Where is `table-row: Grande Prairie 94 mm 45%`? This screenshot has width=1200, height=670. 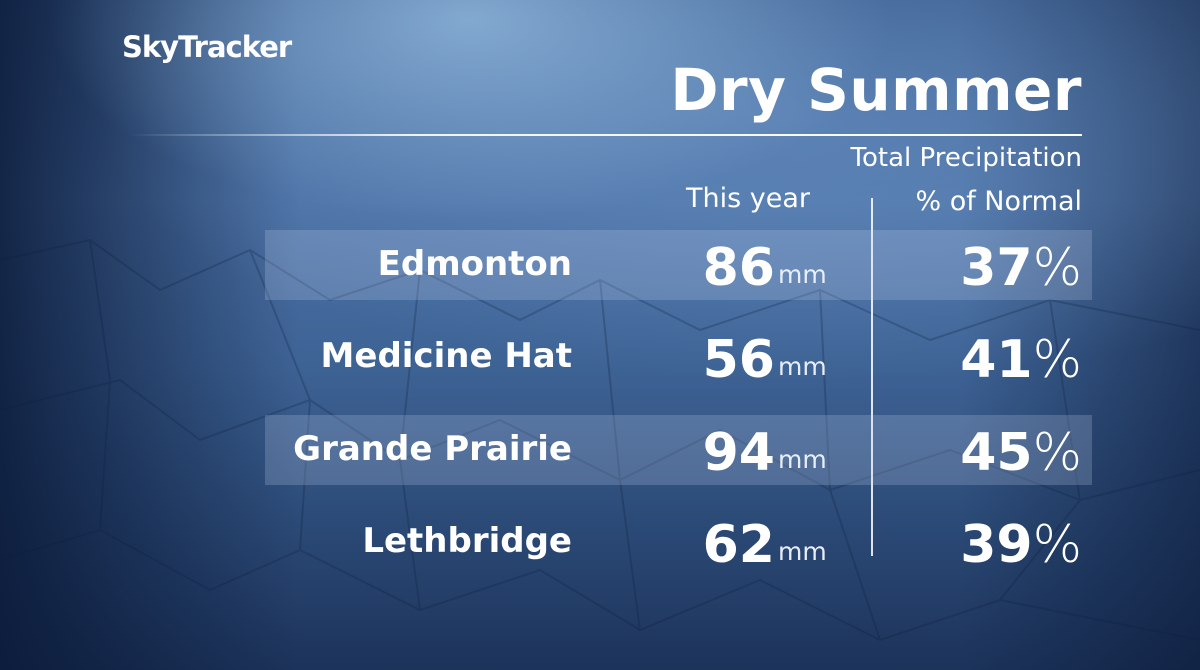
table-row: Grande Prairie 94 mm 45% is located at coordinates (678, 450).